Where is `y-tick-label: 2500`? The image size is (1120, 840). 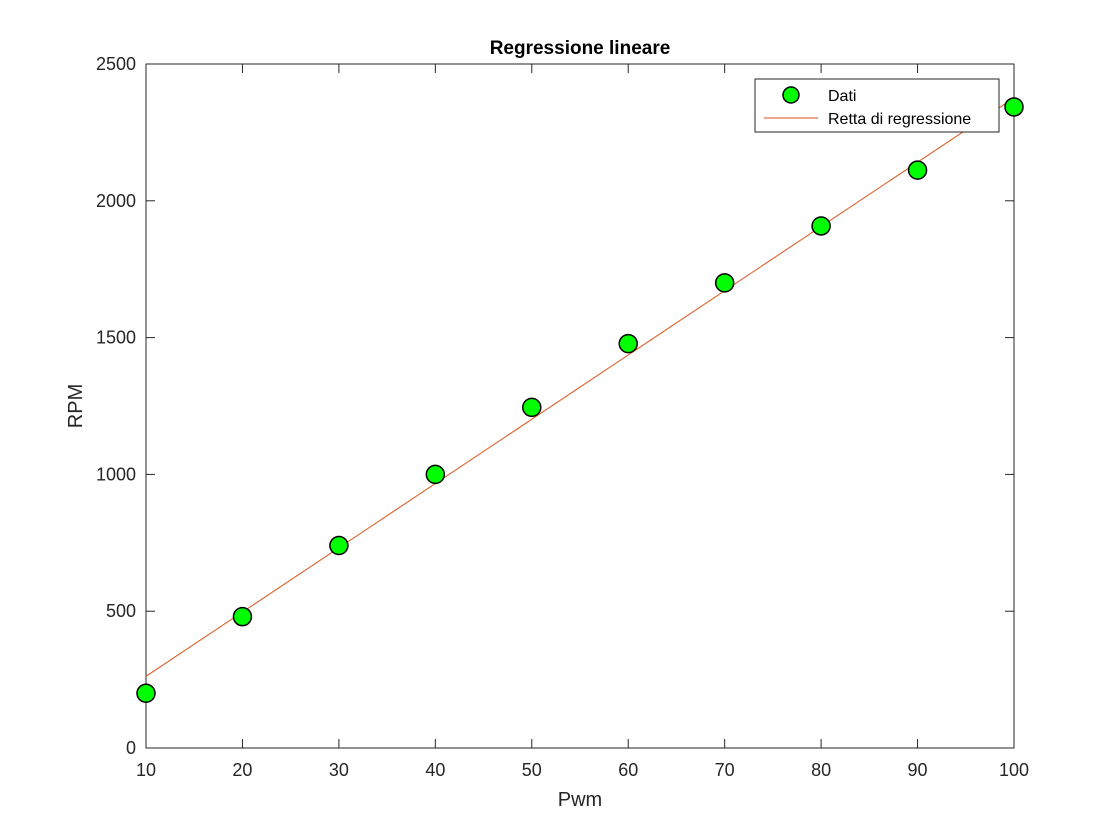
y-tick-label: 2500 is located at coordinates (116, 64).